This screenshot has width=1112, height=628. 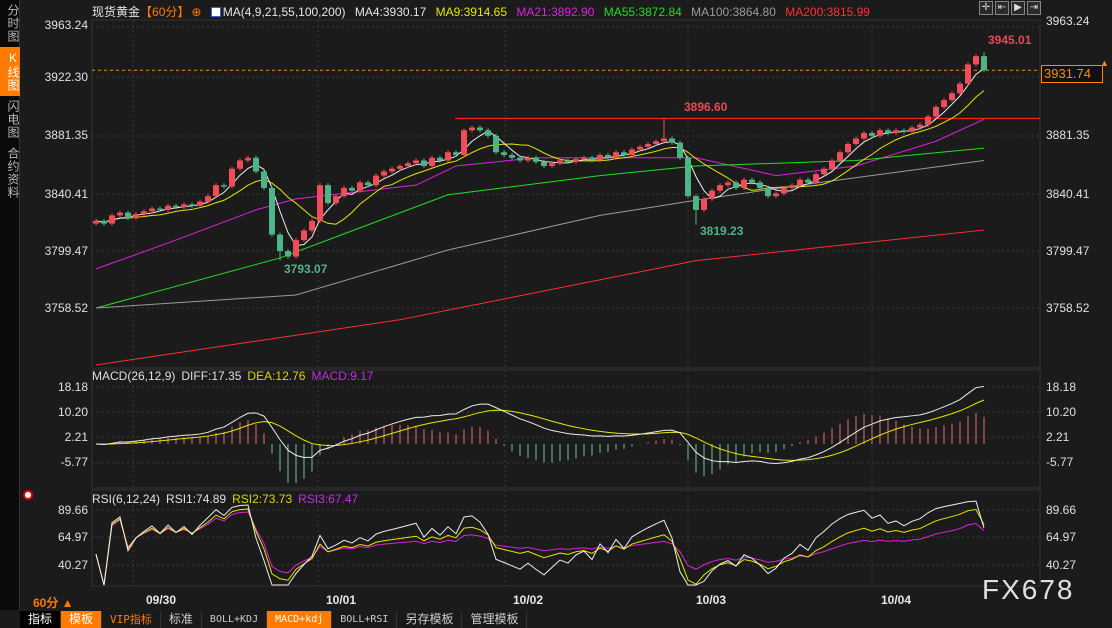 What do you see at coordinates (1034, 8) in the screenshot?
I see `move-right-icon: ⇥` at bounding box center [1034, 8].